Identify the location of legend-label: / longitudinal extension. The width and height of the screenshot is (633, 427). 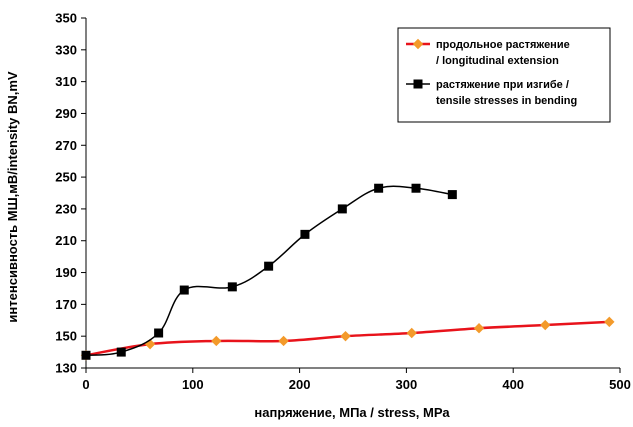
(497, 61).